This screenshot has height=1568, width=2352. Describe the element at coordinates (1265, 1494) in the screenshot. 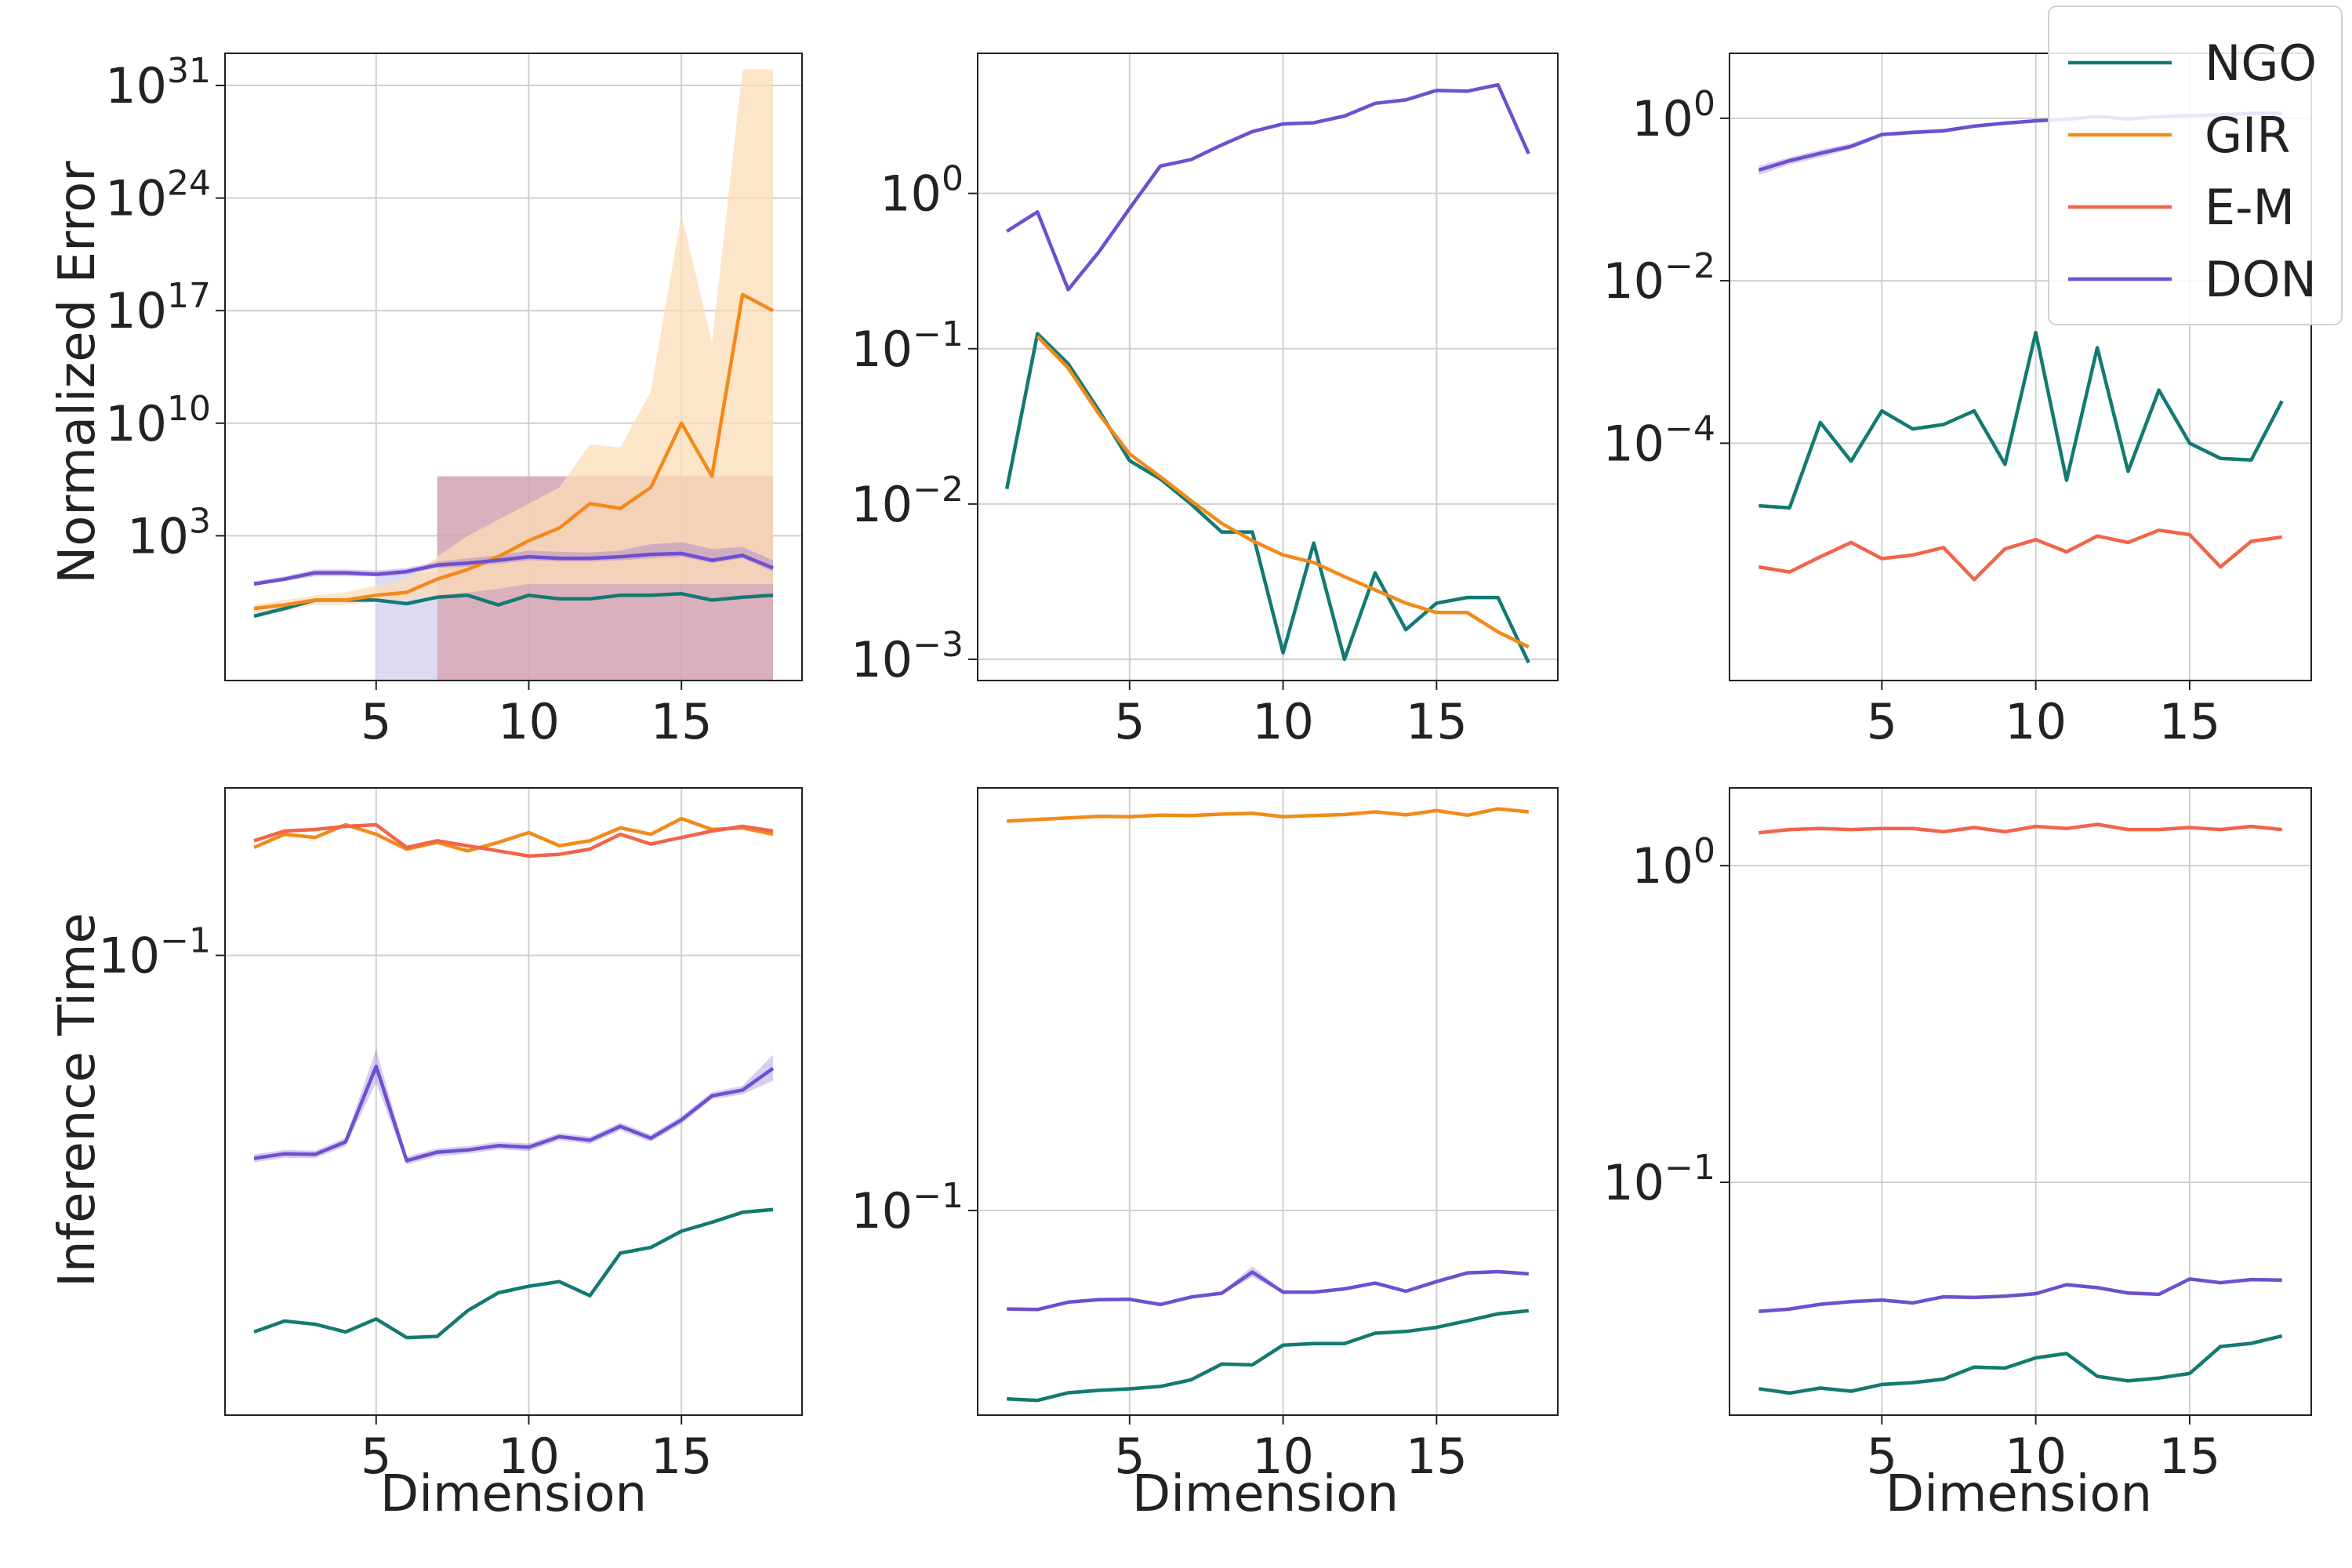

I see `x-axis-label-middle: Dimension` at that location.